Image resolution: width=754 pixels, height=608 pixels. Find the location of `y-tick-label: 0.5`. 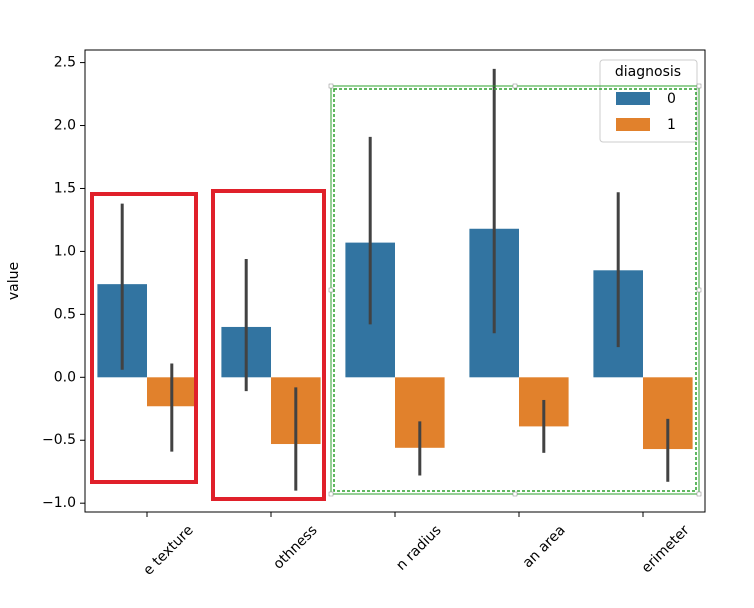

y-tick-label: 0.5 is located at coordinates (65, 314).